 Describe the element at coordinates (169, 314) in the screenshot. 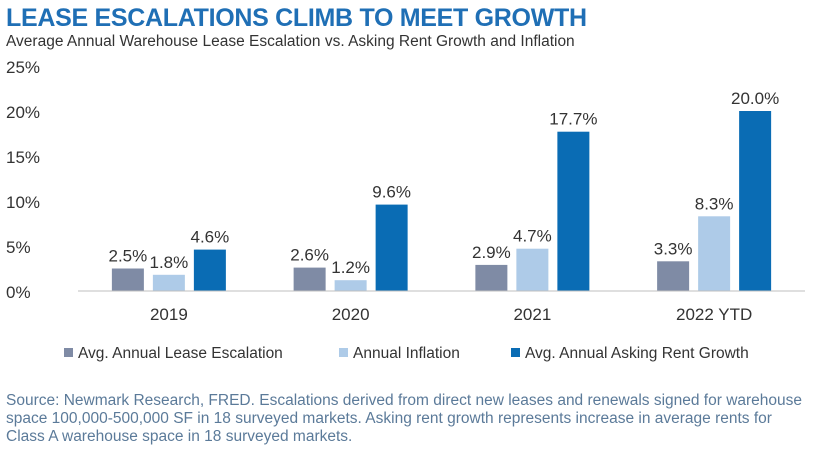

I see `x-category-label: 2019` at that location.